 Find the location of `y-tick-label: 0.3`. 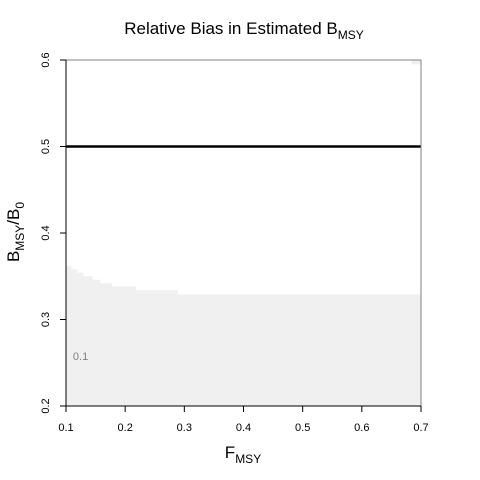

y-tick-label: 0.3 is located at coordinates (46, 319).